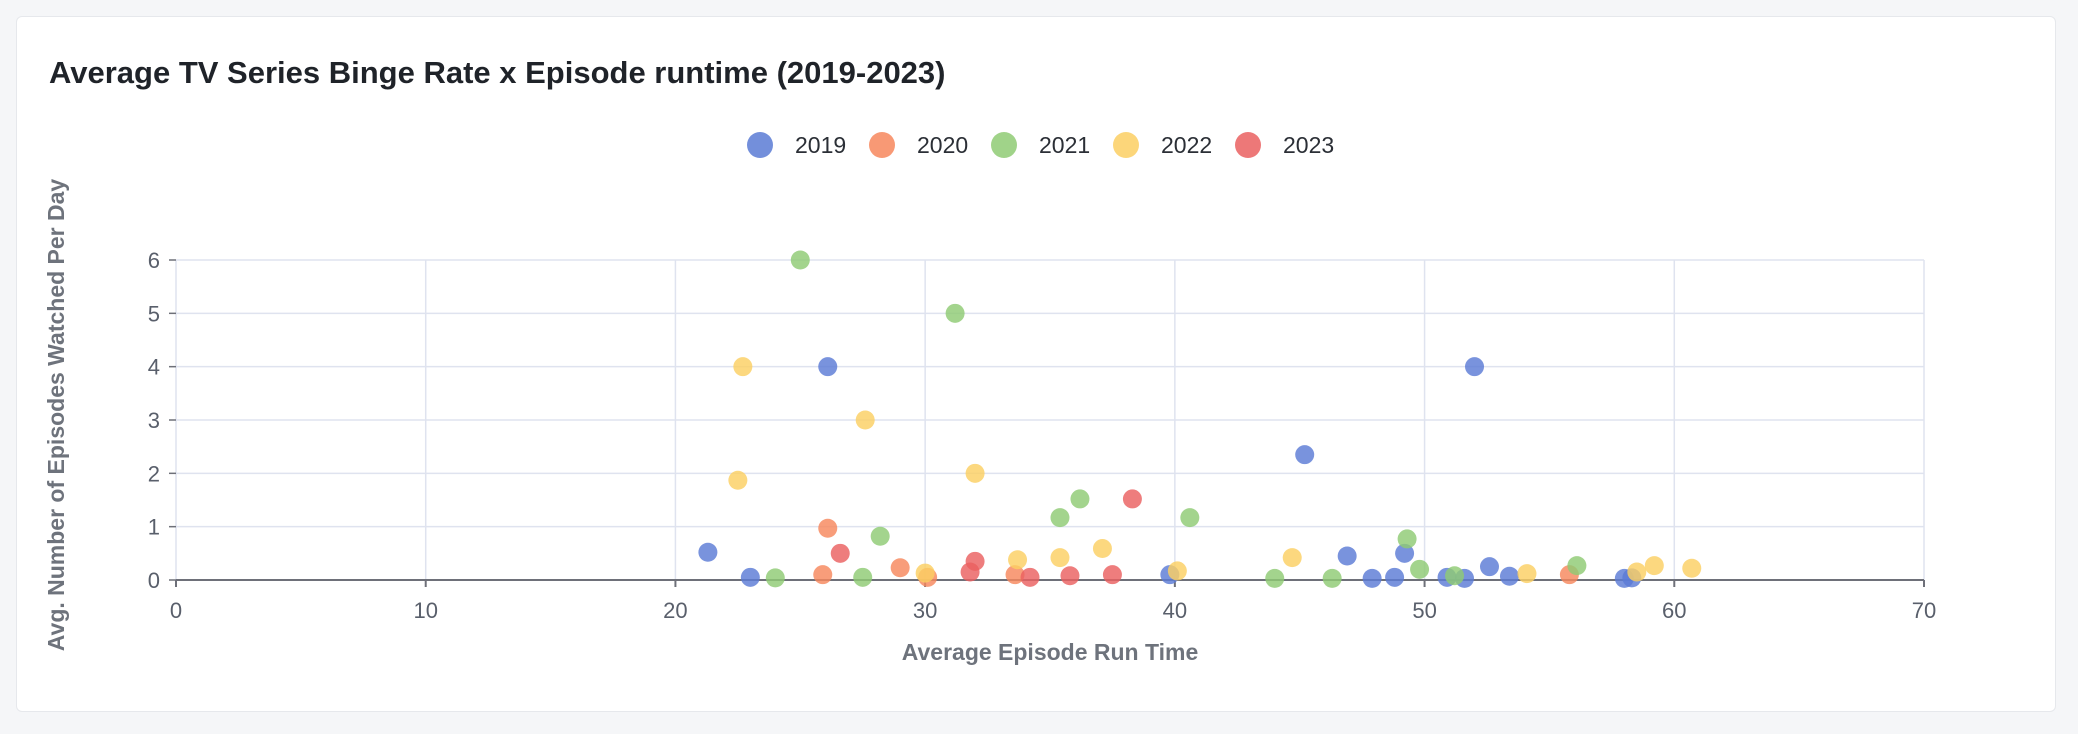 This screenshot has width=2078, height=734. Describe the element at coordinates (1424, 610) in the screenshot. I see `x-tick-label: 50` at that location.